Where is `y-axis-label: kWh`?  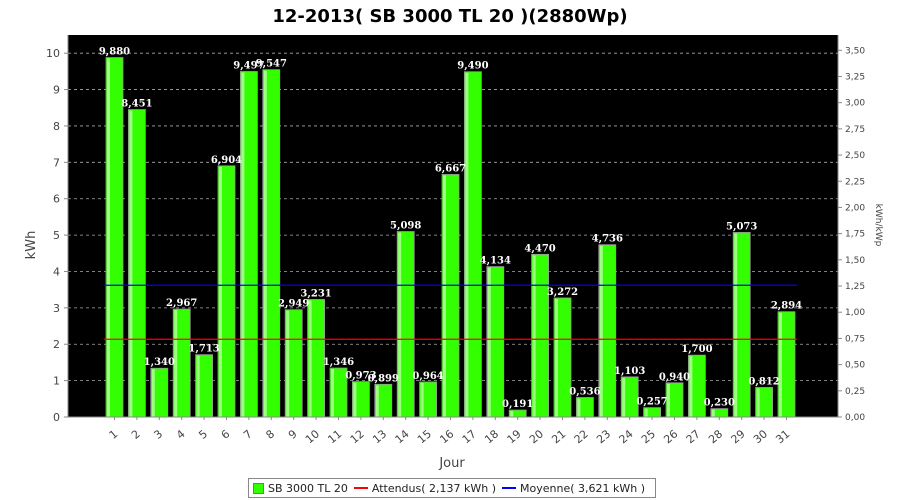
y-axis-label: kWh is located at coordinates (31, 245).